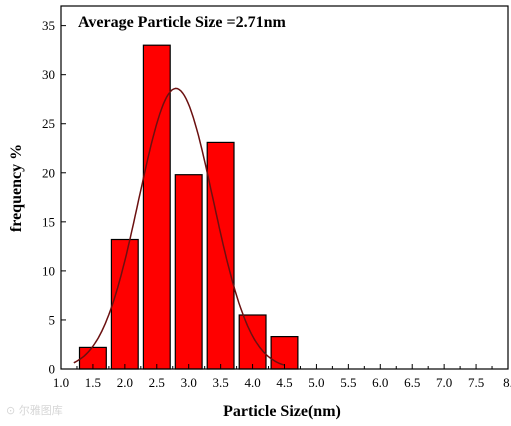  Describe the element at coordinates (48, 25) in the screenshot. I see `y-tick-label: 35` at that location.